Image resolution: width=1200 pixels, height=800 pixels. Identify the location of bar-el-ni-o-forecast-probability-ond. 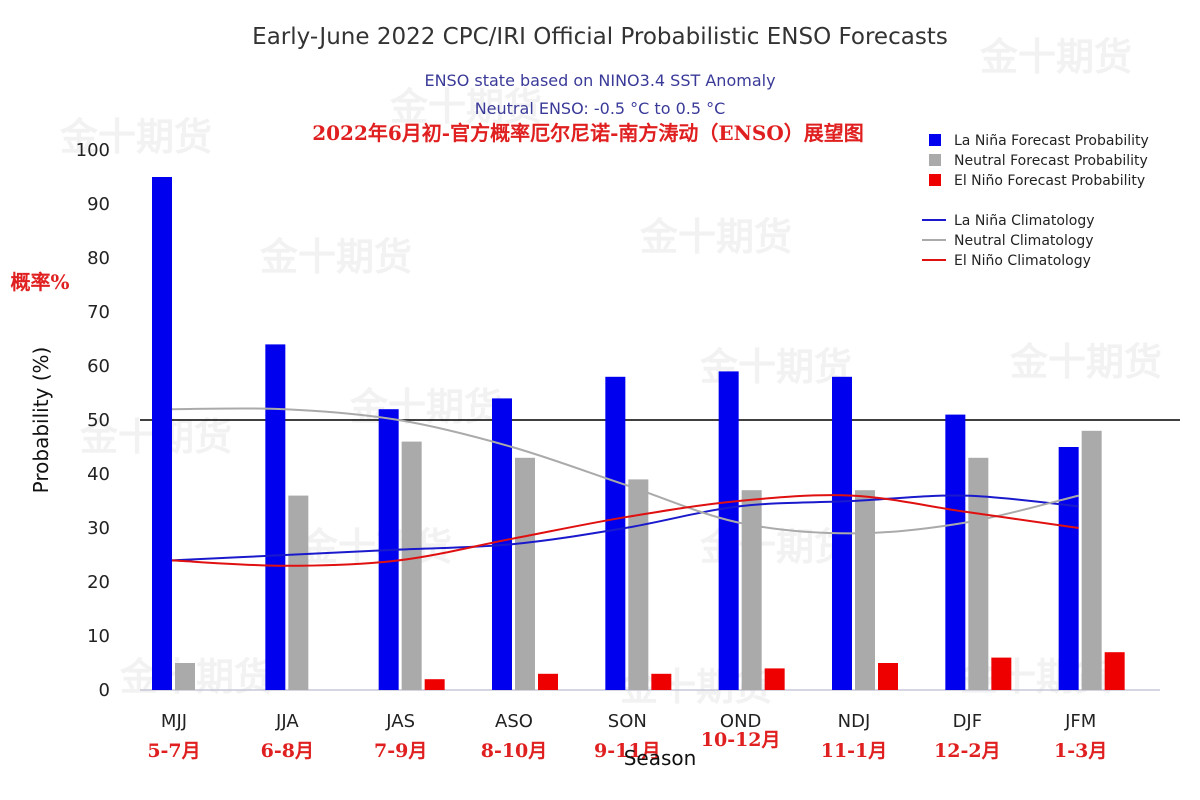
(774, 679).